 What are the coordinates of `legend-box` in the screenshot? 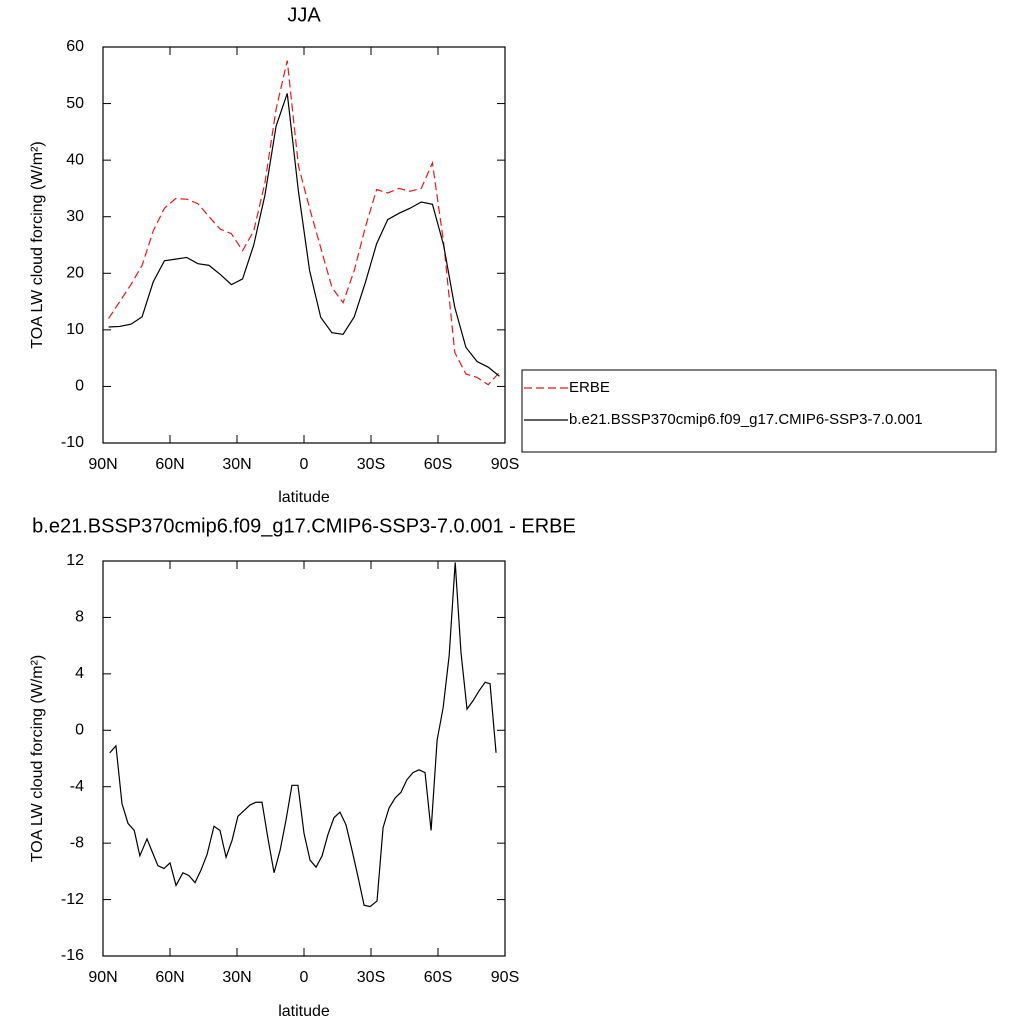 It's located at (759, 411).